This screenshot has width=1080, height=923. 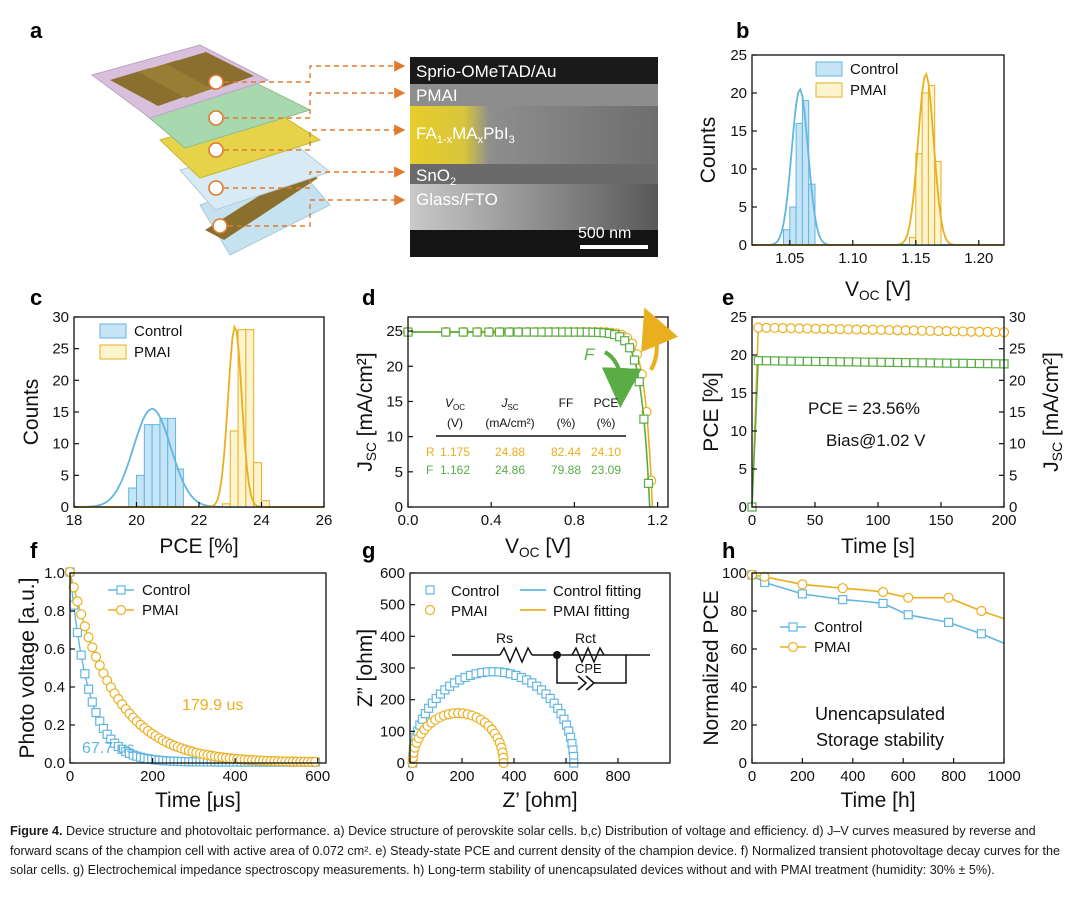 I want to click on chart-e-ytick-right-label: 15, so click(x=1017, y=412).